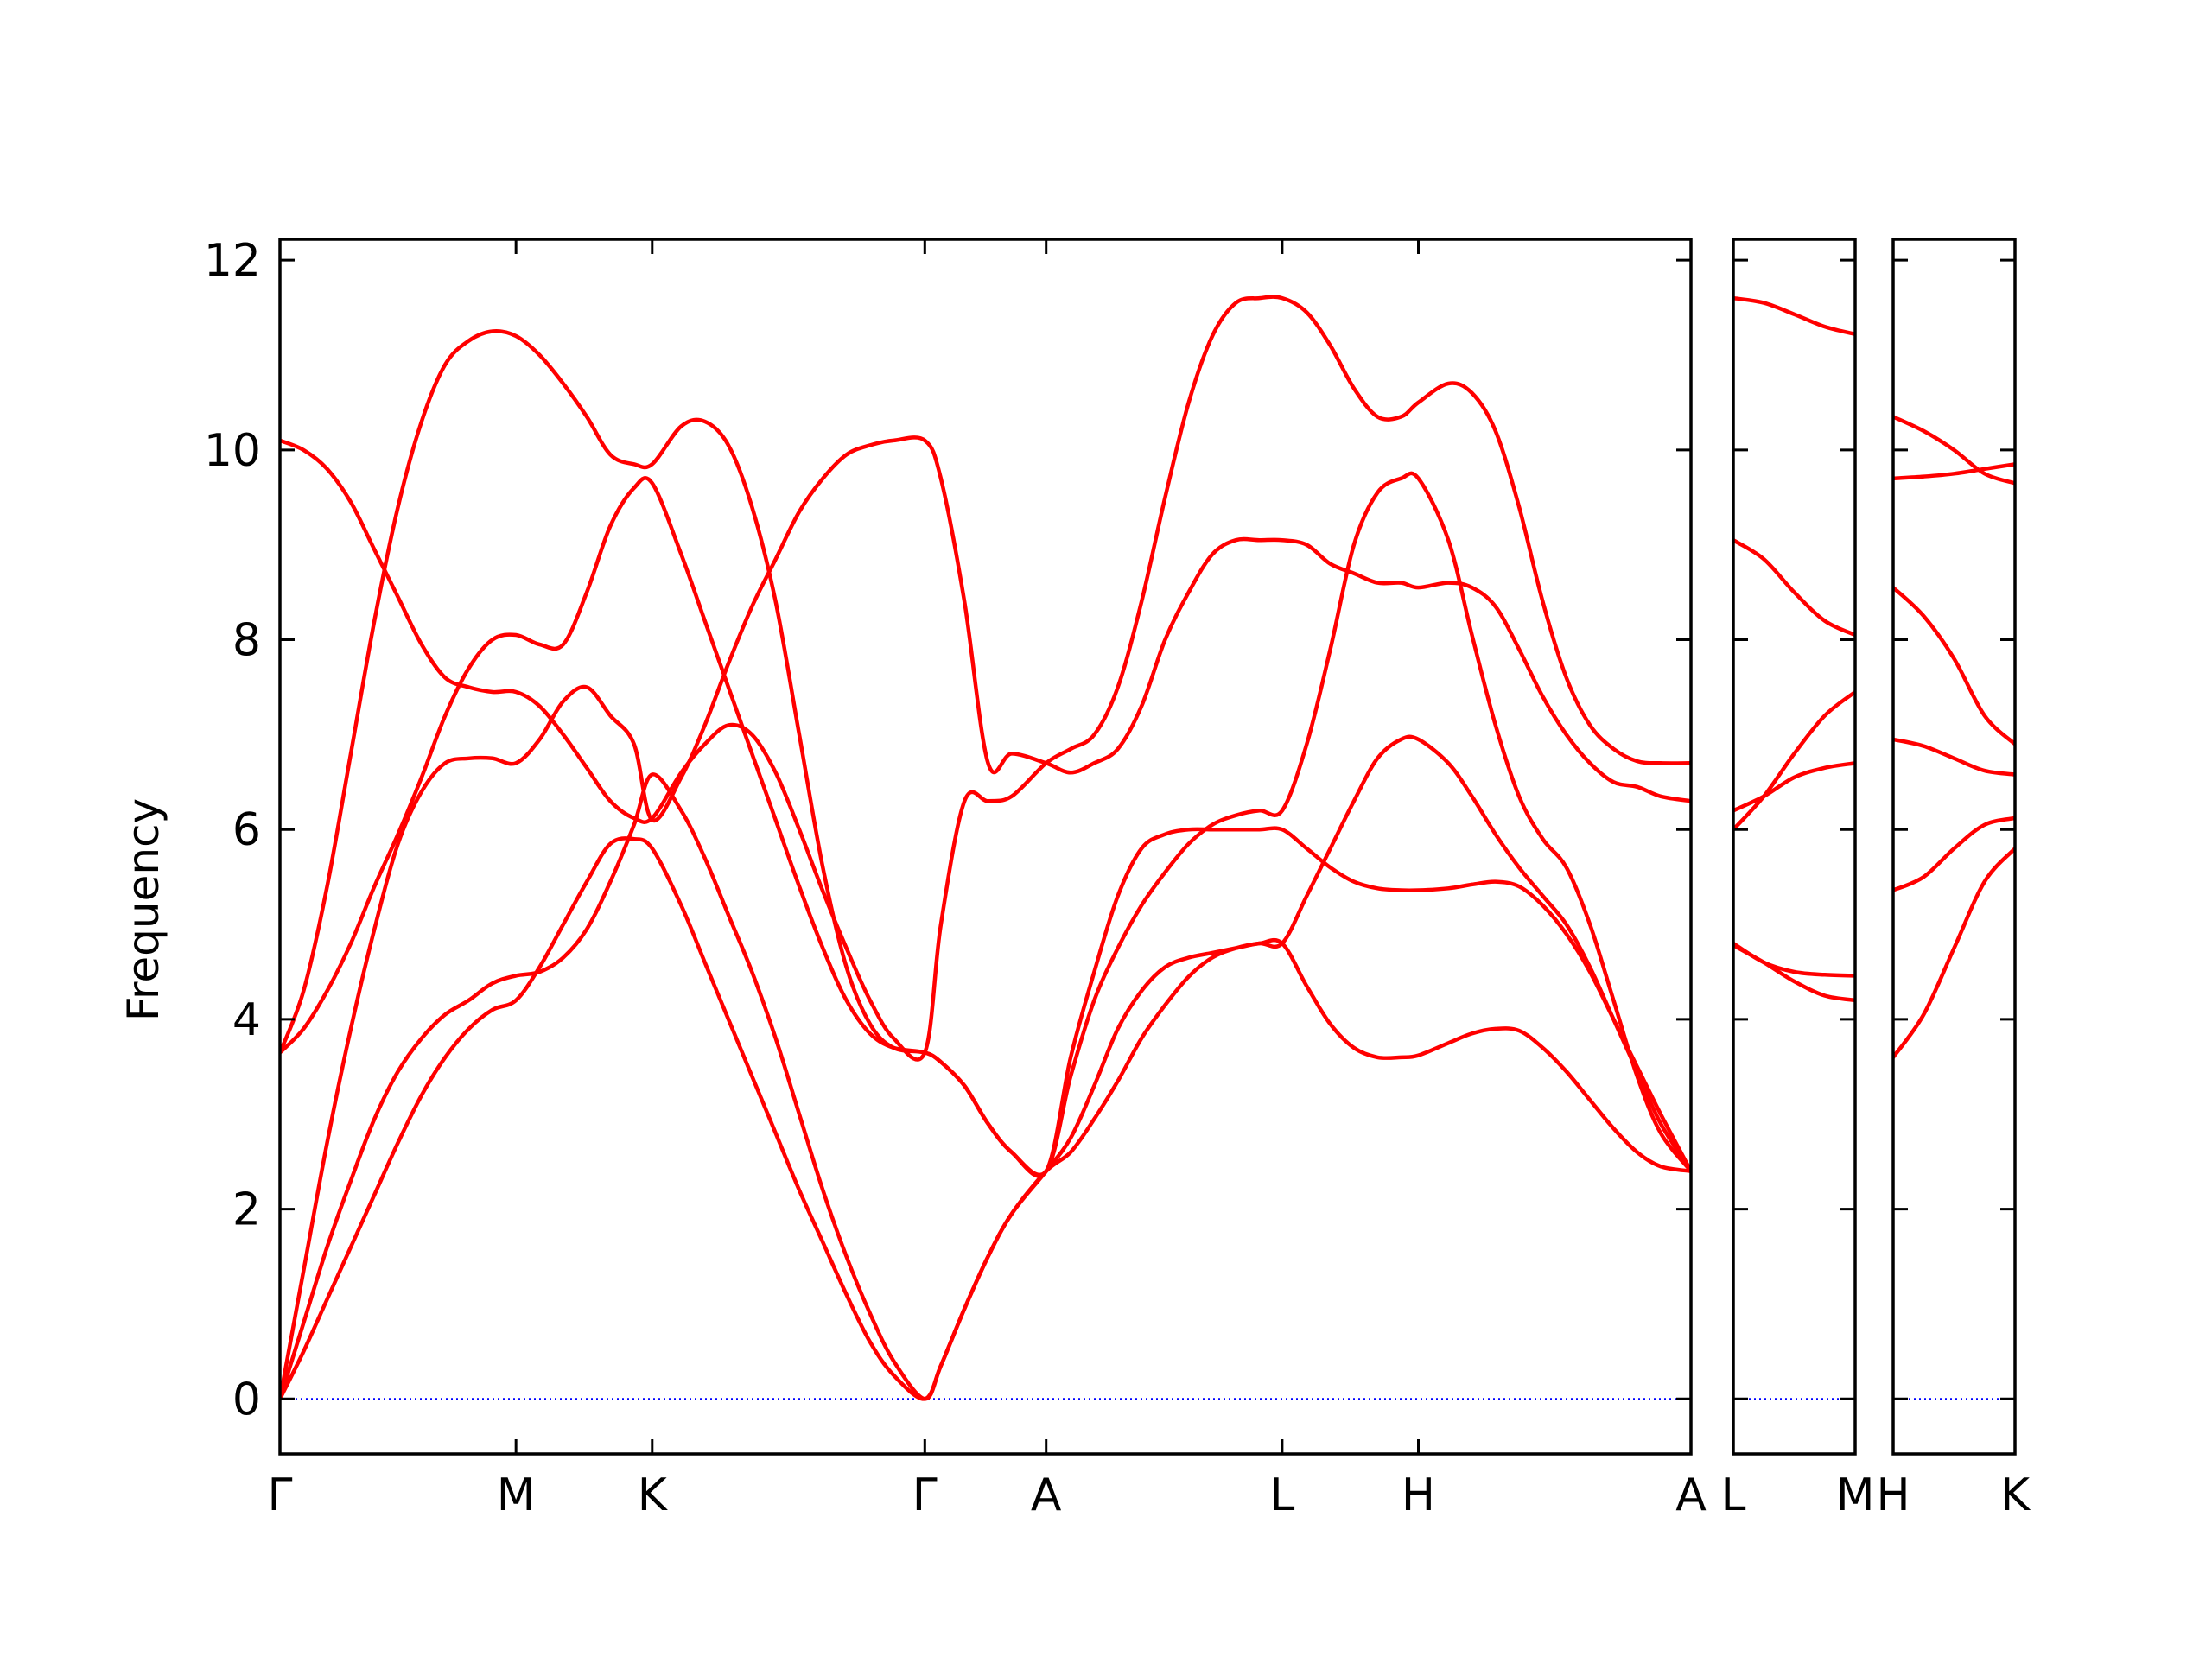  What do you see at coordinates (246, 641) in the screenshot?
I see `y-tick-label: 8` at bounding box center [246, 641].